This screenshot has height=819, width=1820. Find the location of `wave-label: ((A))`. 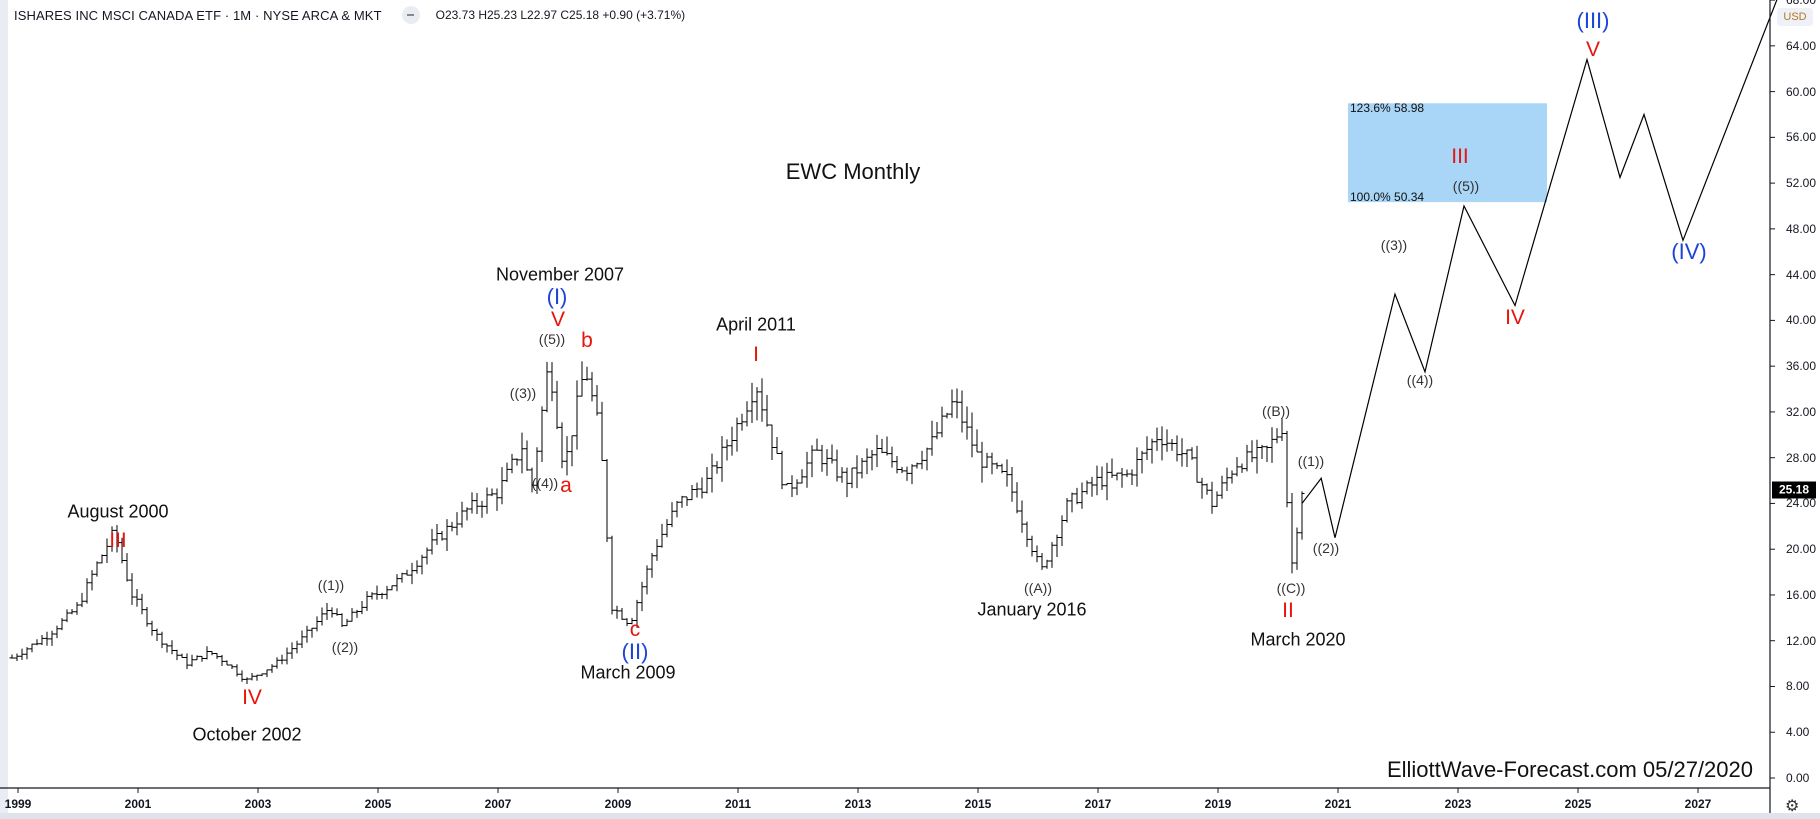

wave-label: ((A)) is located at coordinates (1038, 588).